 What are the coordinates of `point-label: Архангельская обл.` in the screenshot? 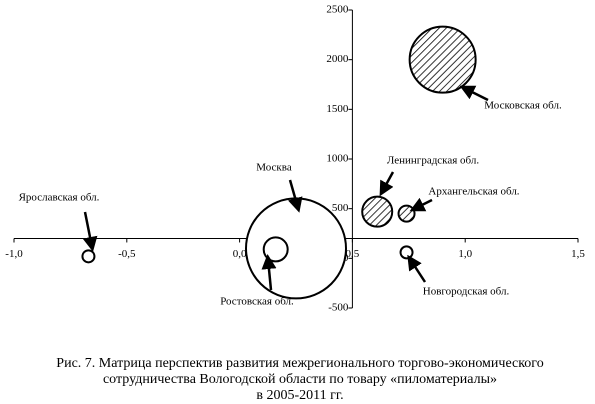 It's located at (473, 192).